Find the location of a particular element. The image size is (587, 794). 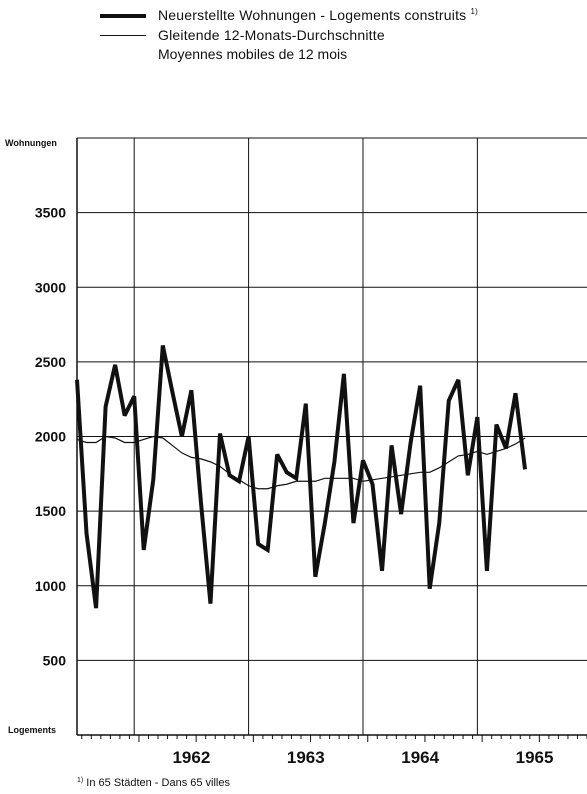

y-tick-label: 3500 is located at coordinates (50, 213).